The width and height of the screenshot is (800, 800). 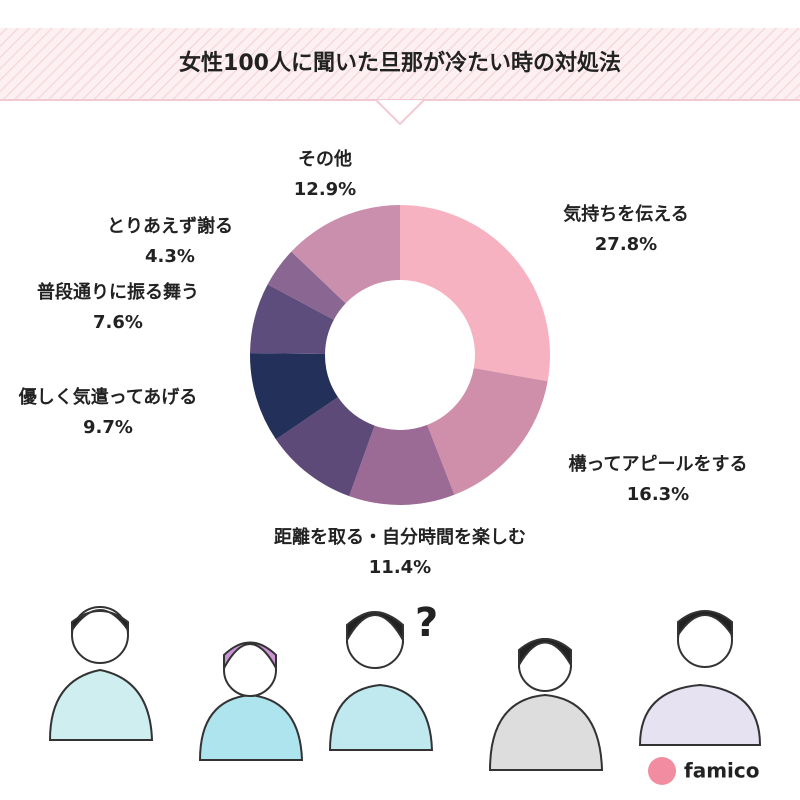 I want to click on value-label: 9.7%, so click(x=108, y=427).